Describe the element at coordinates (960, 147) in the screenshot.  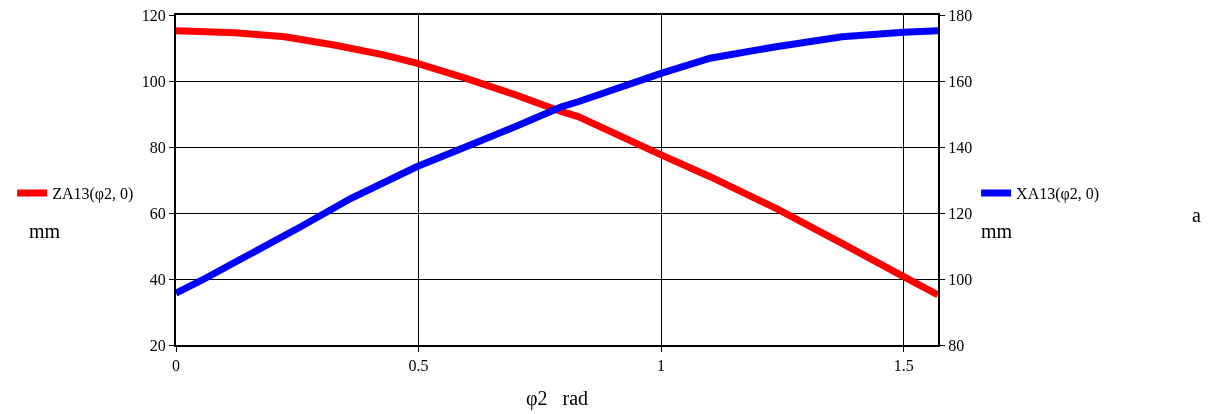
I see `y2-tick-label: 140` at that location.